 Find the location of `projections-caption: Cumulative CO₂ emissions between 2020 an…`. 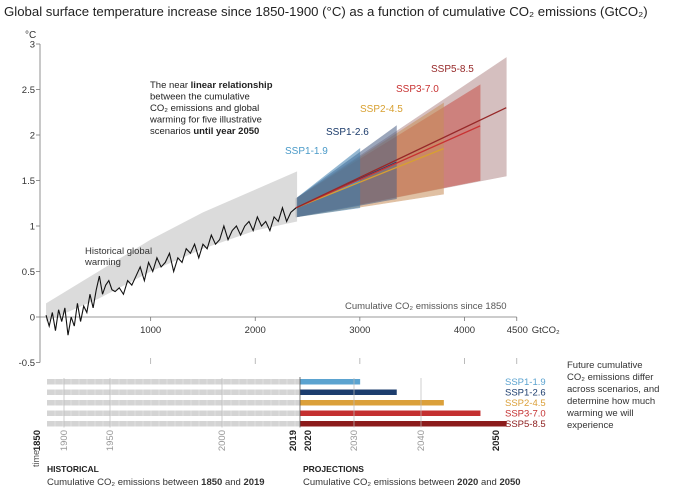

projections-caption: Cumulative CO₂ emissions between 2020 an… is located at coordinates (412, 482).